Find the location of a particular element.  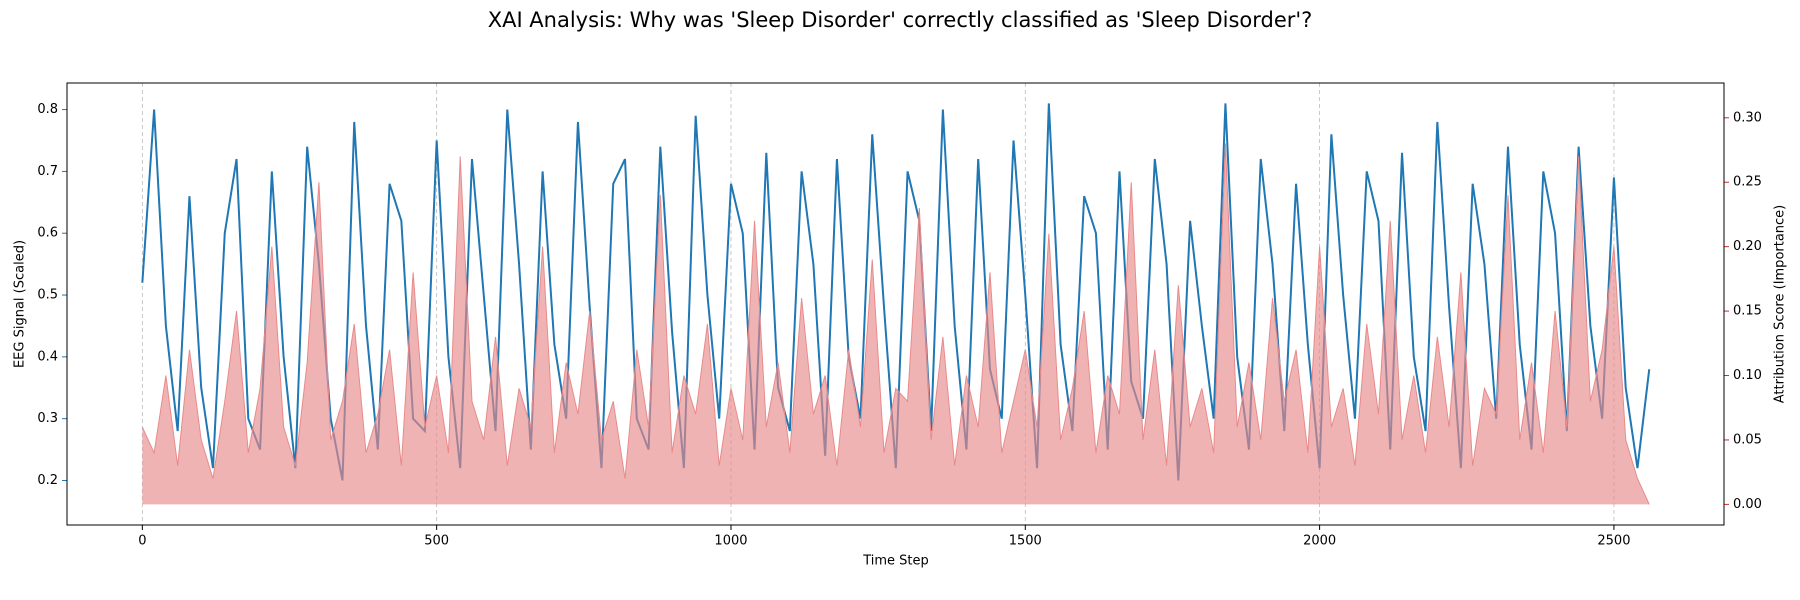

y2-tick-label: 0.30 is located at coordinates (1747, 117).